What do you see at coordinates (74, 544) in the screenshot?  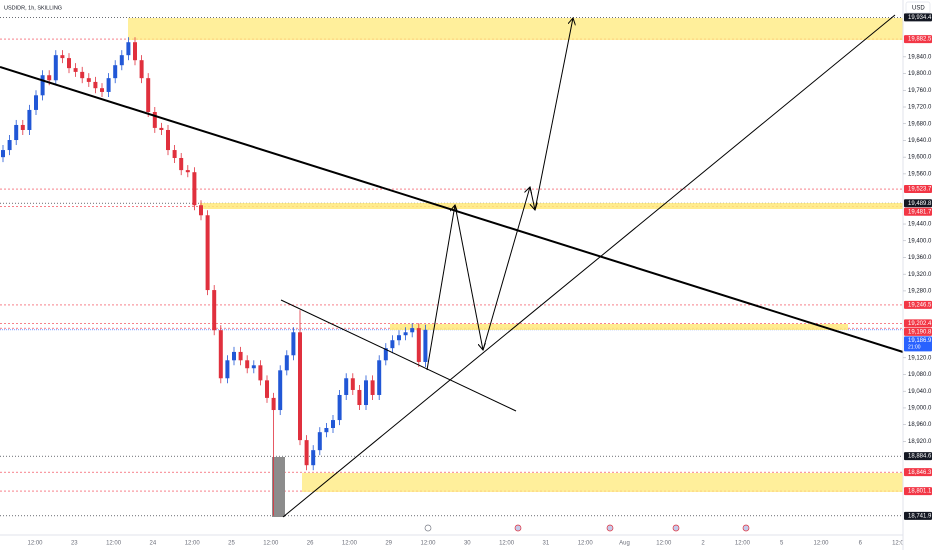 I see `x-tick-label: 23` at bounding box center [74, 544].